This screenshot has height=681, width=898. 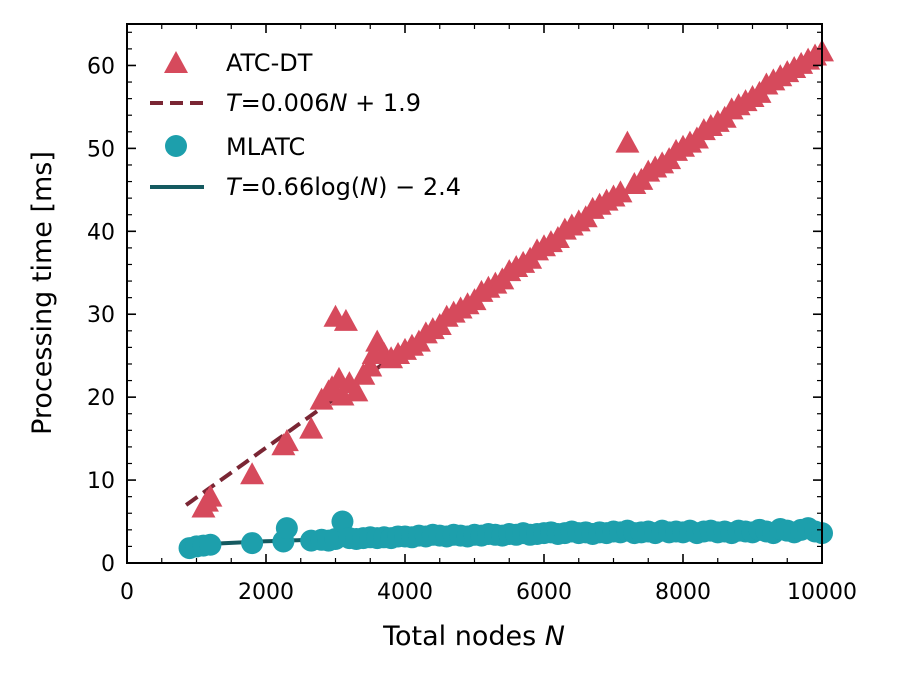 I want to click on y-tick-label: 20, so click(x=101, y=398).